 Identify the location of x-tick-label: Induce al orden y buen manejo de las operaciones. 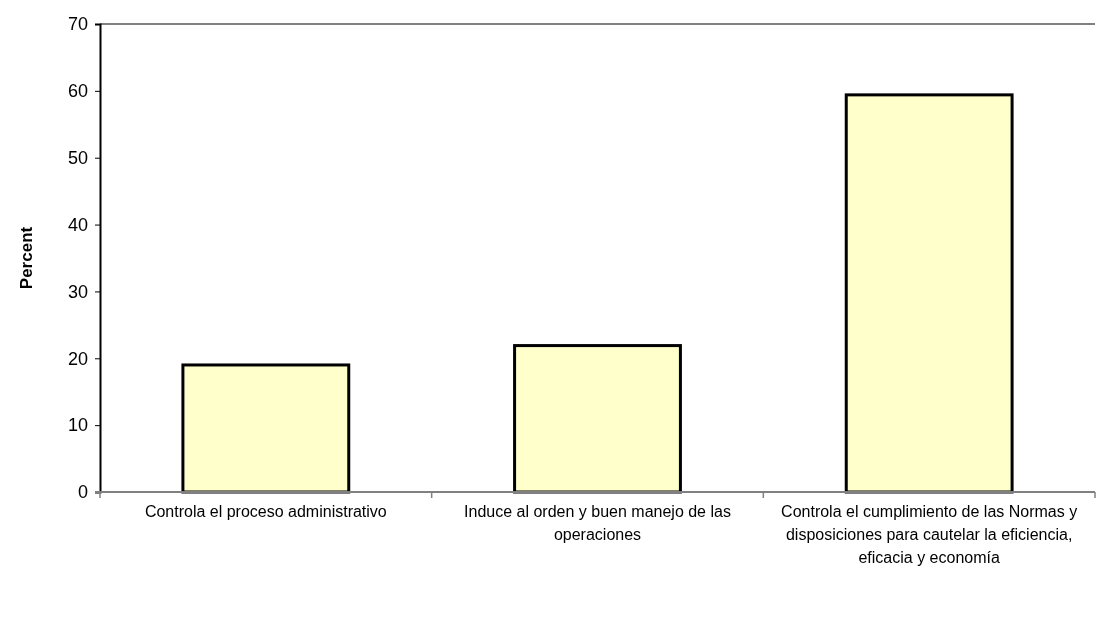
(597, 523).